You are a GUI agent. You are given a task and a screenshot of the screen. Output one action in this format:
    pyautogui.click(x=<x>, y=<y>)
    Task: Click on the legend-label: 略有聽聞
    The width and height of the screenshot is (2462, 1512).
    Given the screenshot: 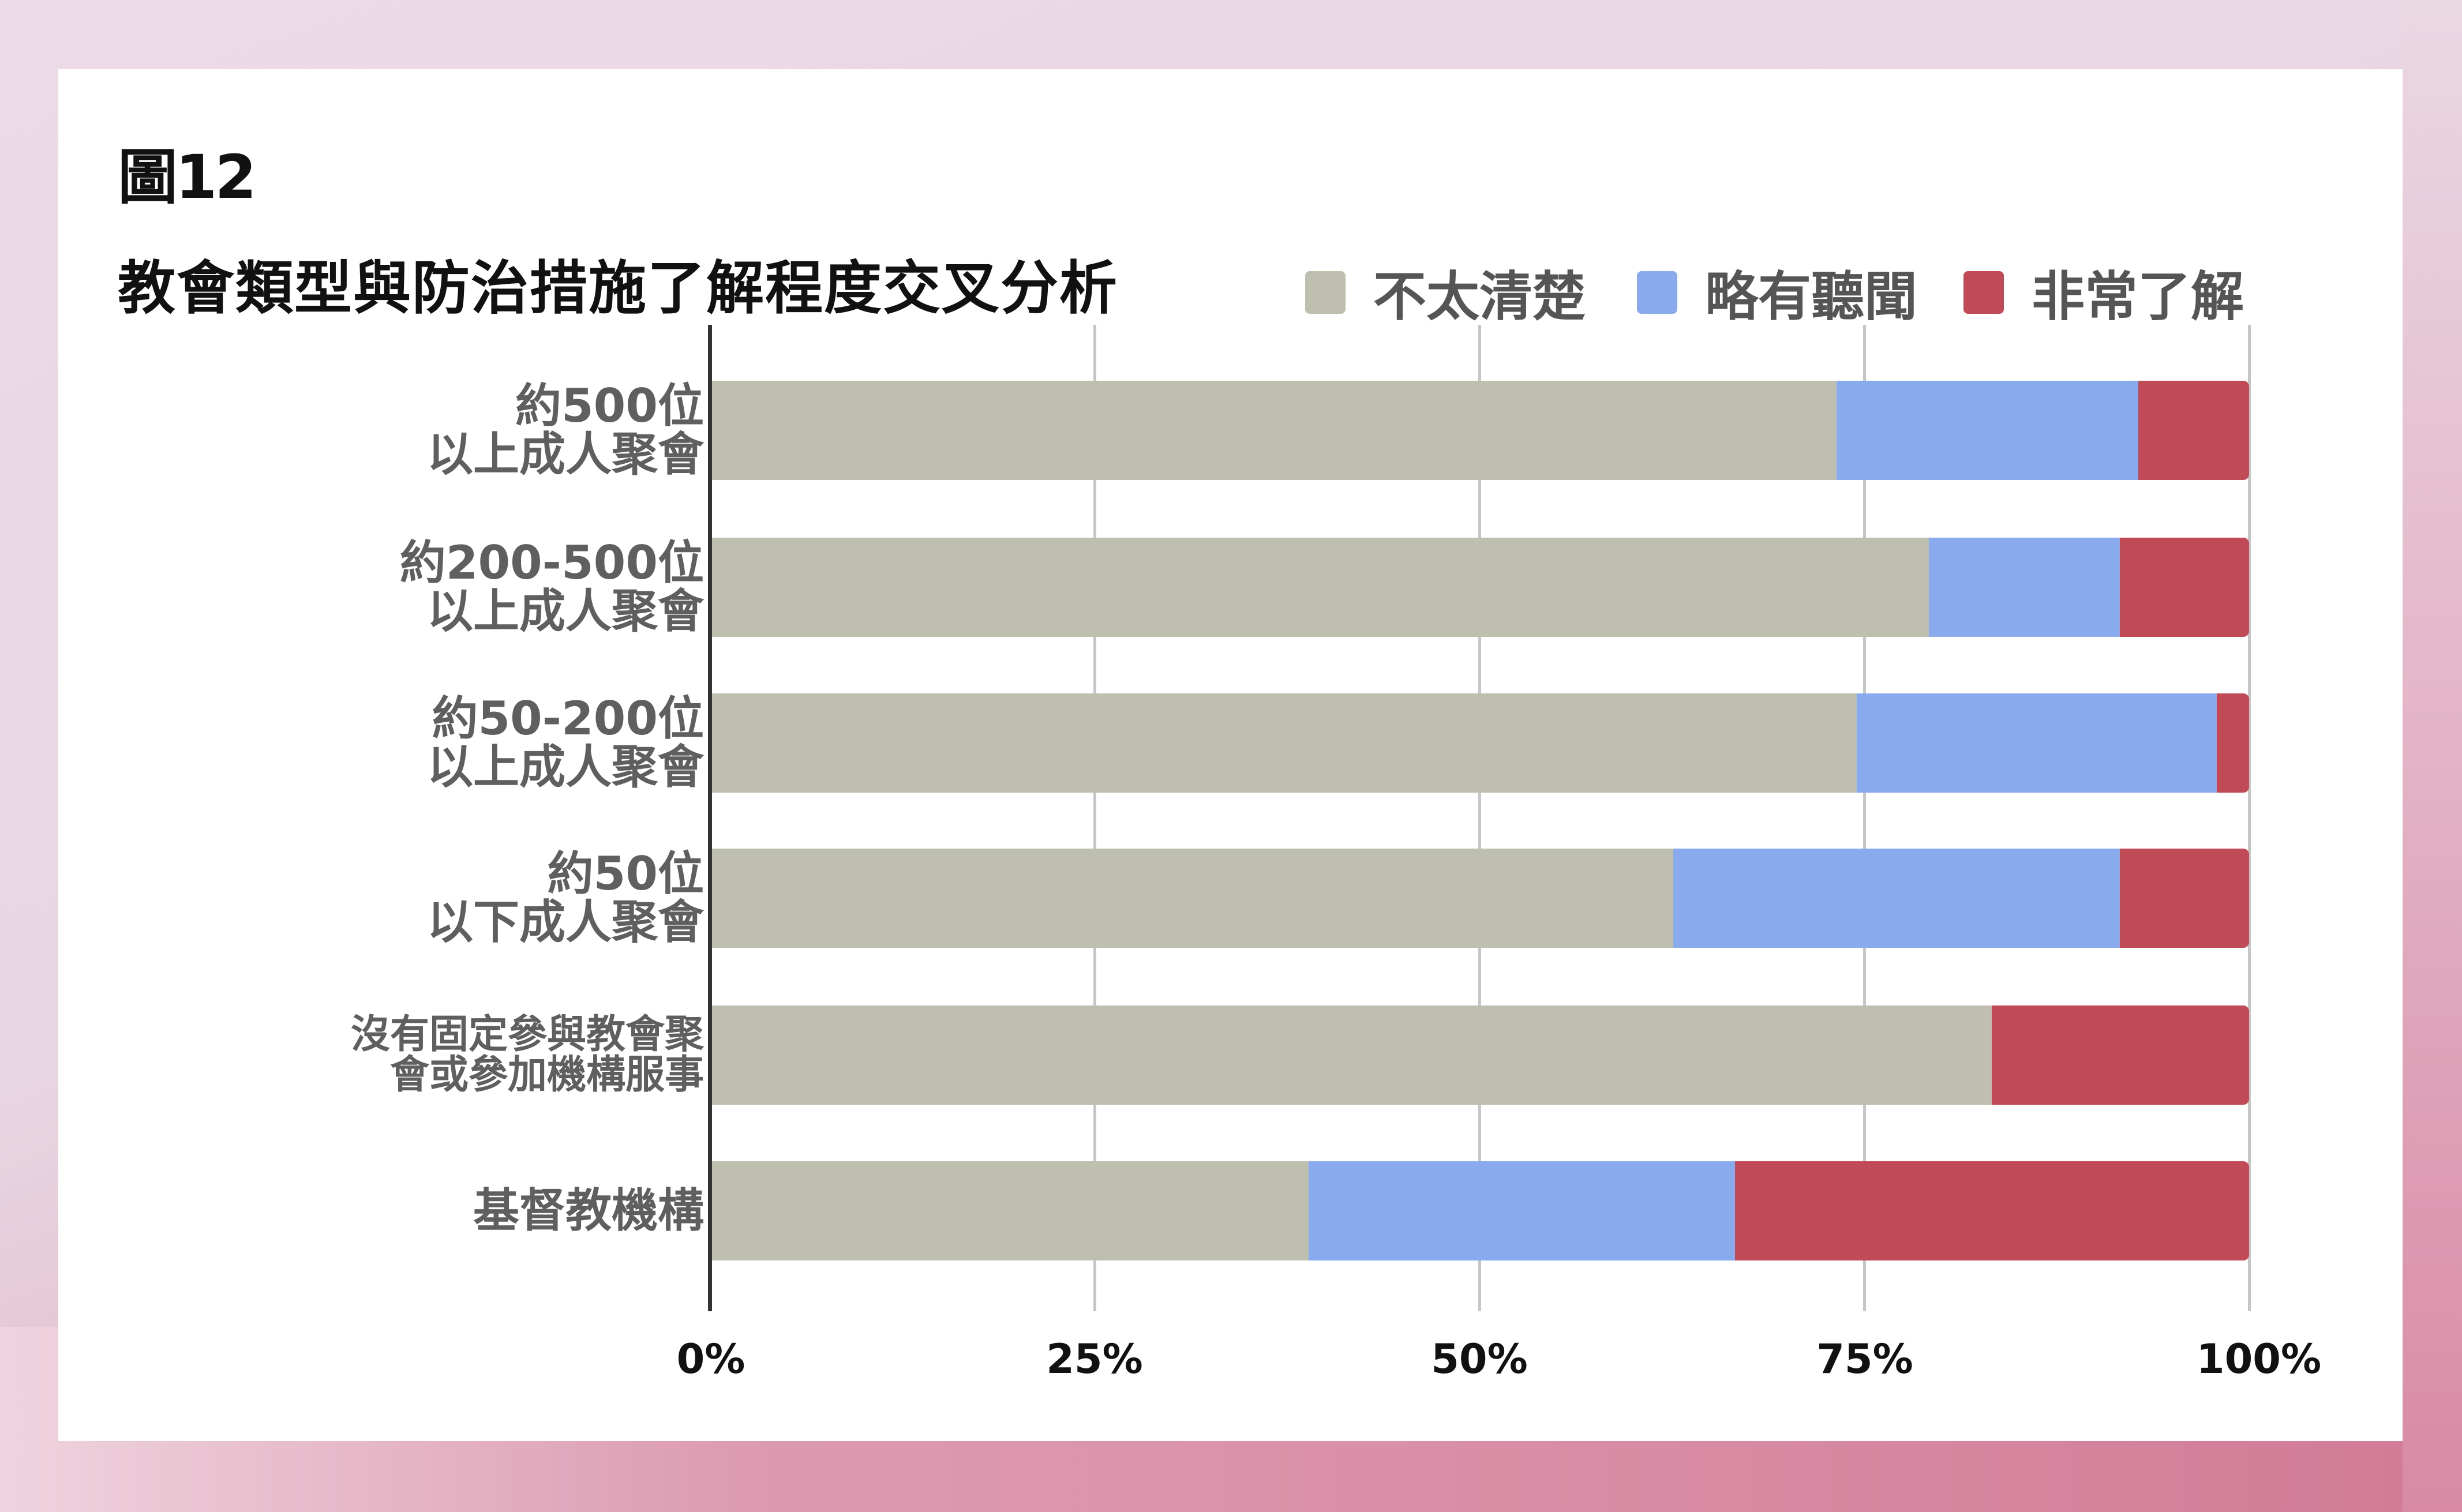 What is the action you would take?
    pyautogui.click(x=1812, y=297)
    